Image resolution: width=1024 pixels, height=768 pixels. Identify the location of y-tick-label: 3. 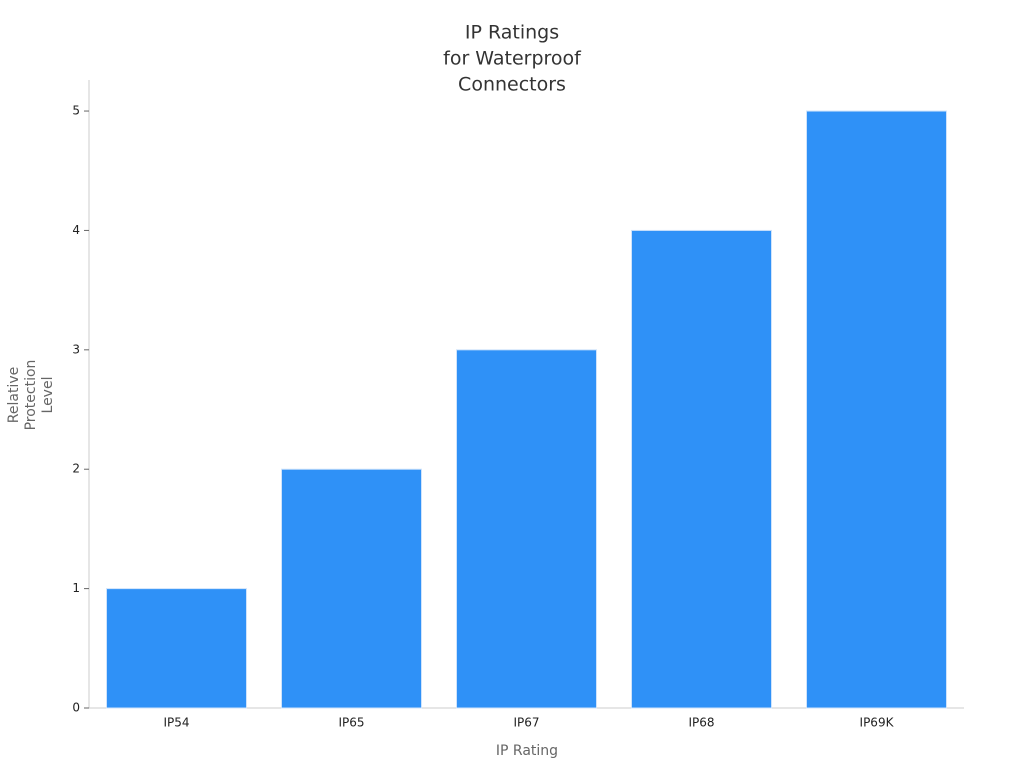
(76, 349).